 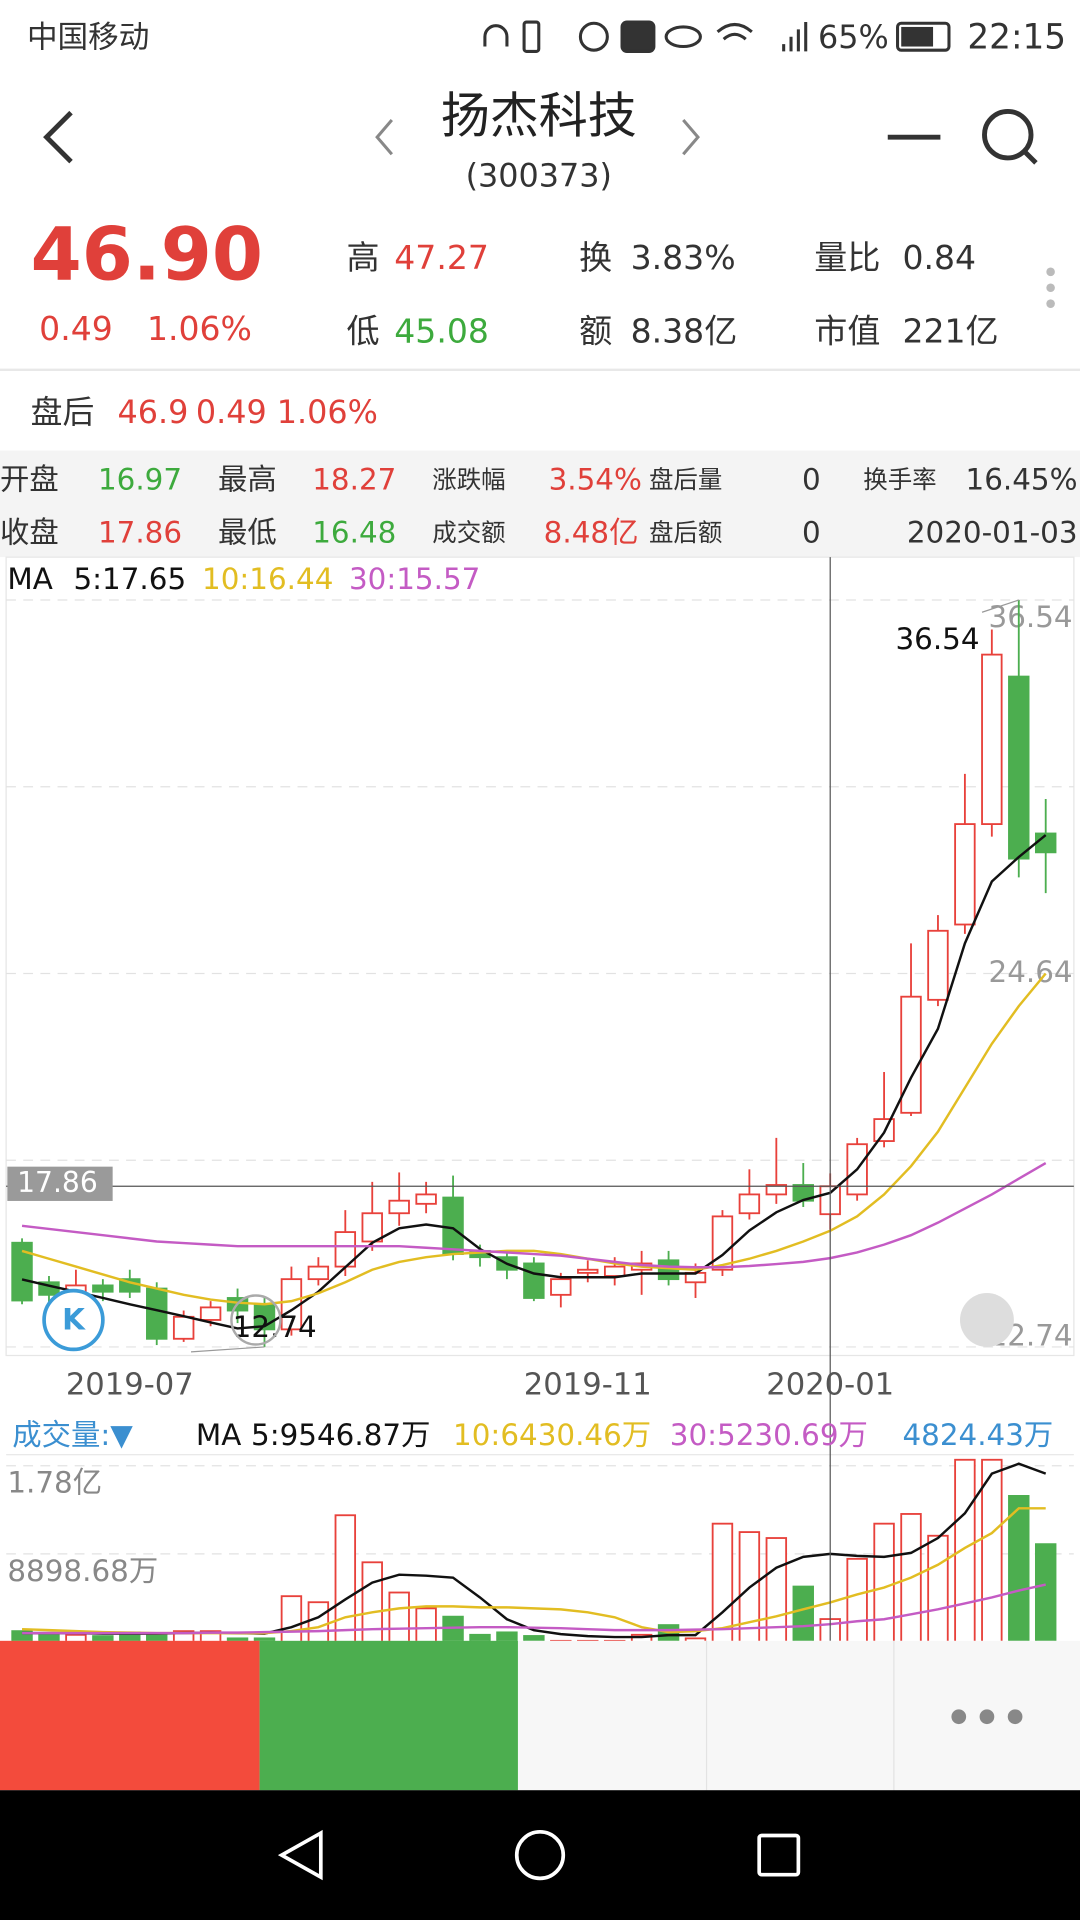 What do you see at coordinates (327, 412) in the screenshot?
I see `after-hours-pct: 1.06%` at bounding box center [327, 412].